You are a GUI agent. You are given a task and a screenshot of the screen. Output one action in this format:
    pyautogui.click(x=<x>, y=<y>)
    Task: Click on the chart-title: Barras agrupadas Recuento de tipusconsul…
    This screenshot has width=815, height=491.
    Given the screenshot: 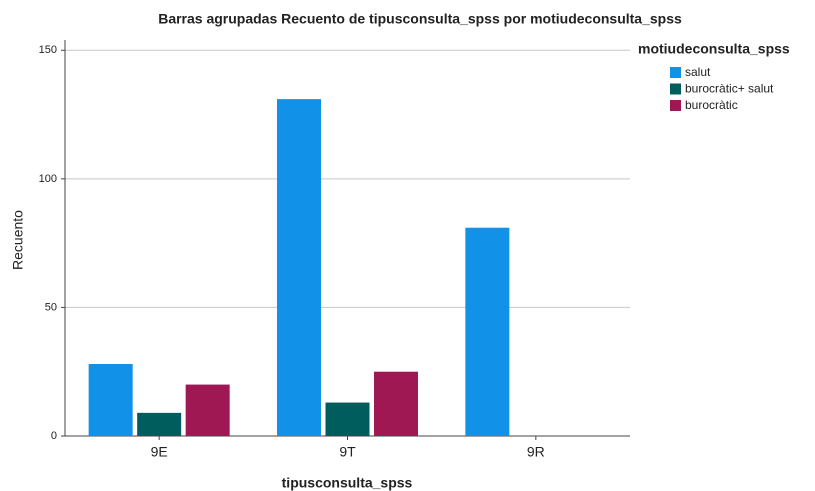 What is the action you would take?
    pyautogui.click(x=420, y=19)
    